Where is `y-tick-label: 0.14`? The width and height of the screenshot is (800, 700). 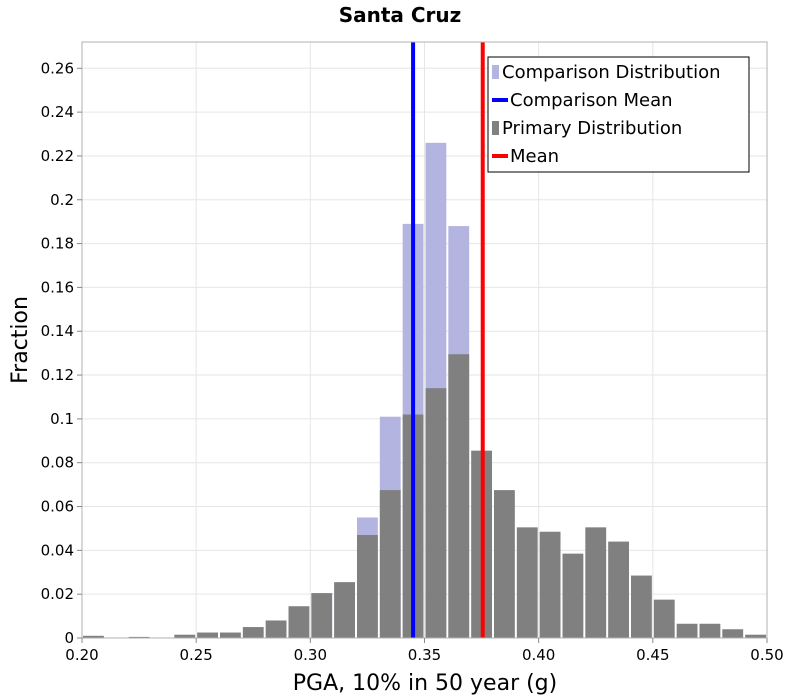 y-tick-label: 0.14 is located at coordinates (57, 331).